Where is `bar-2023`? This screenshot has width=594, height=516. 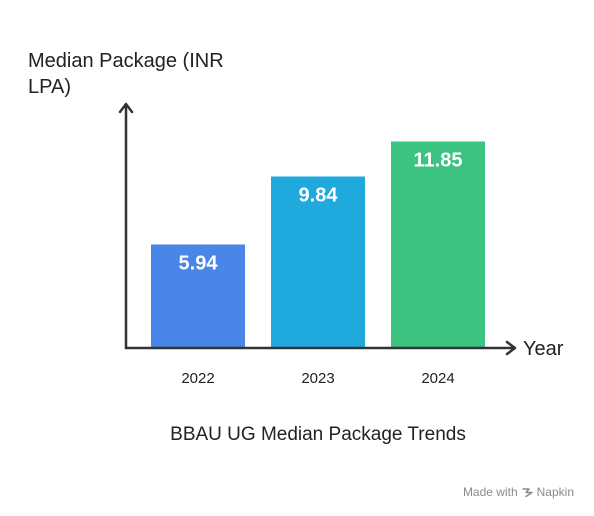 bar-2023 is located at coordinates (318, 262).